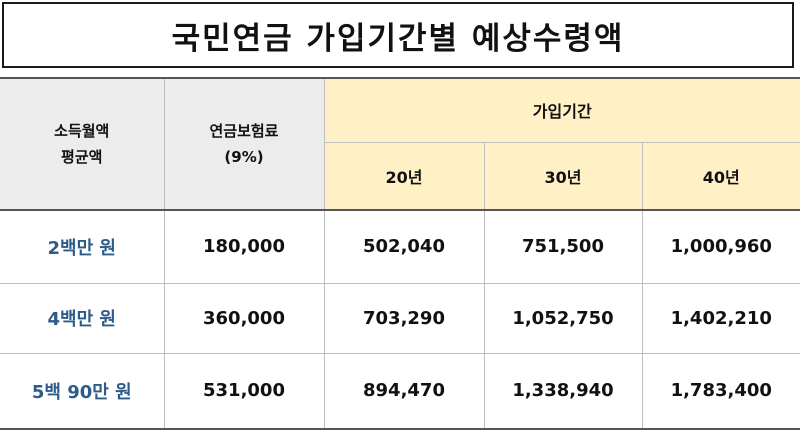 Image resolution: width=800 pixels, height=432 pixels. What do you see at coordinates (82, 247) in the screenshot?
I see `income-cell: 2백만 원` at bounding box center [82, 247].